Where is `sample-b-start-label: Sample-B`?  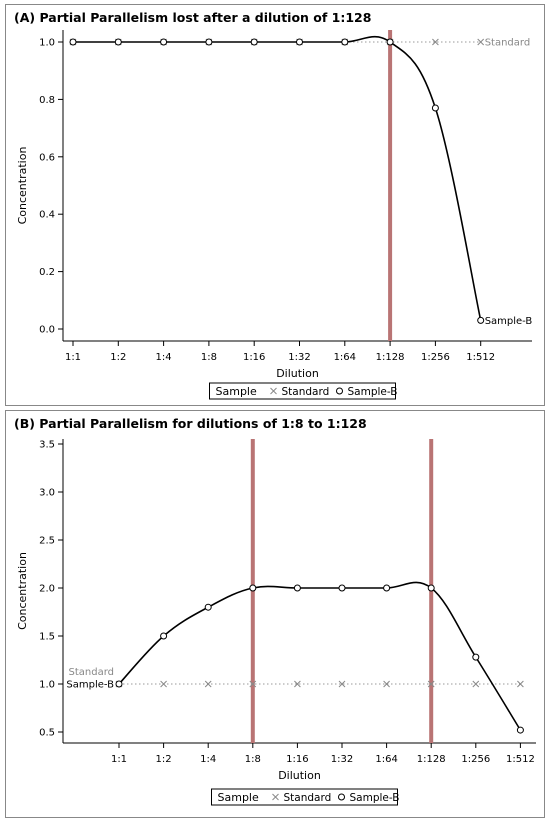
sample-b-start-label: Sample-B is located at coordinates (90, 685).